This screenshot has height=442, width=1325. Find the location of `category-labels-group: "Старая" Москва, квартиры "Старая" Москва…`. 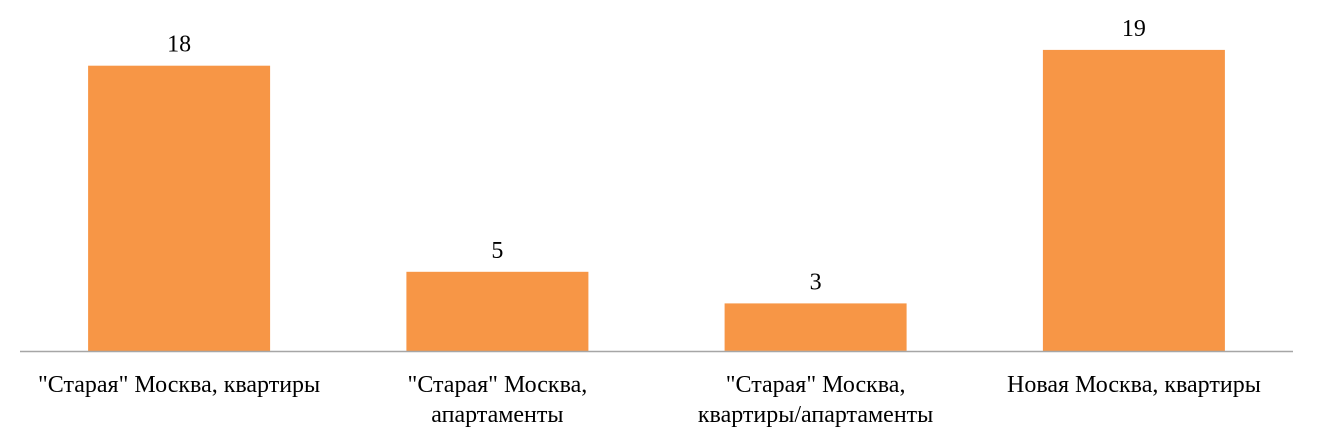

category-labels-group: "Старая" Москва, квартиры "Старая" Москва… is located at coordinates (649, 400).